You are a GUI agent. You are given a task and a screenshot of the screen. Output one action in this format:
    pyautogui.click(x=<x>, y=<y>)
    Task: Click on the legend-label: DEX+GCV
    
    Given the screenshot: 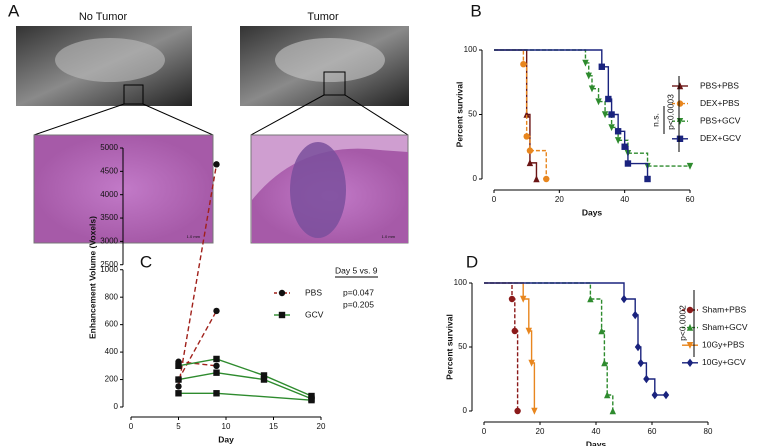 What is the action you would take?
    pyautogui.click(x=720, y=138)
    